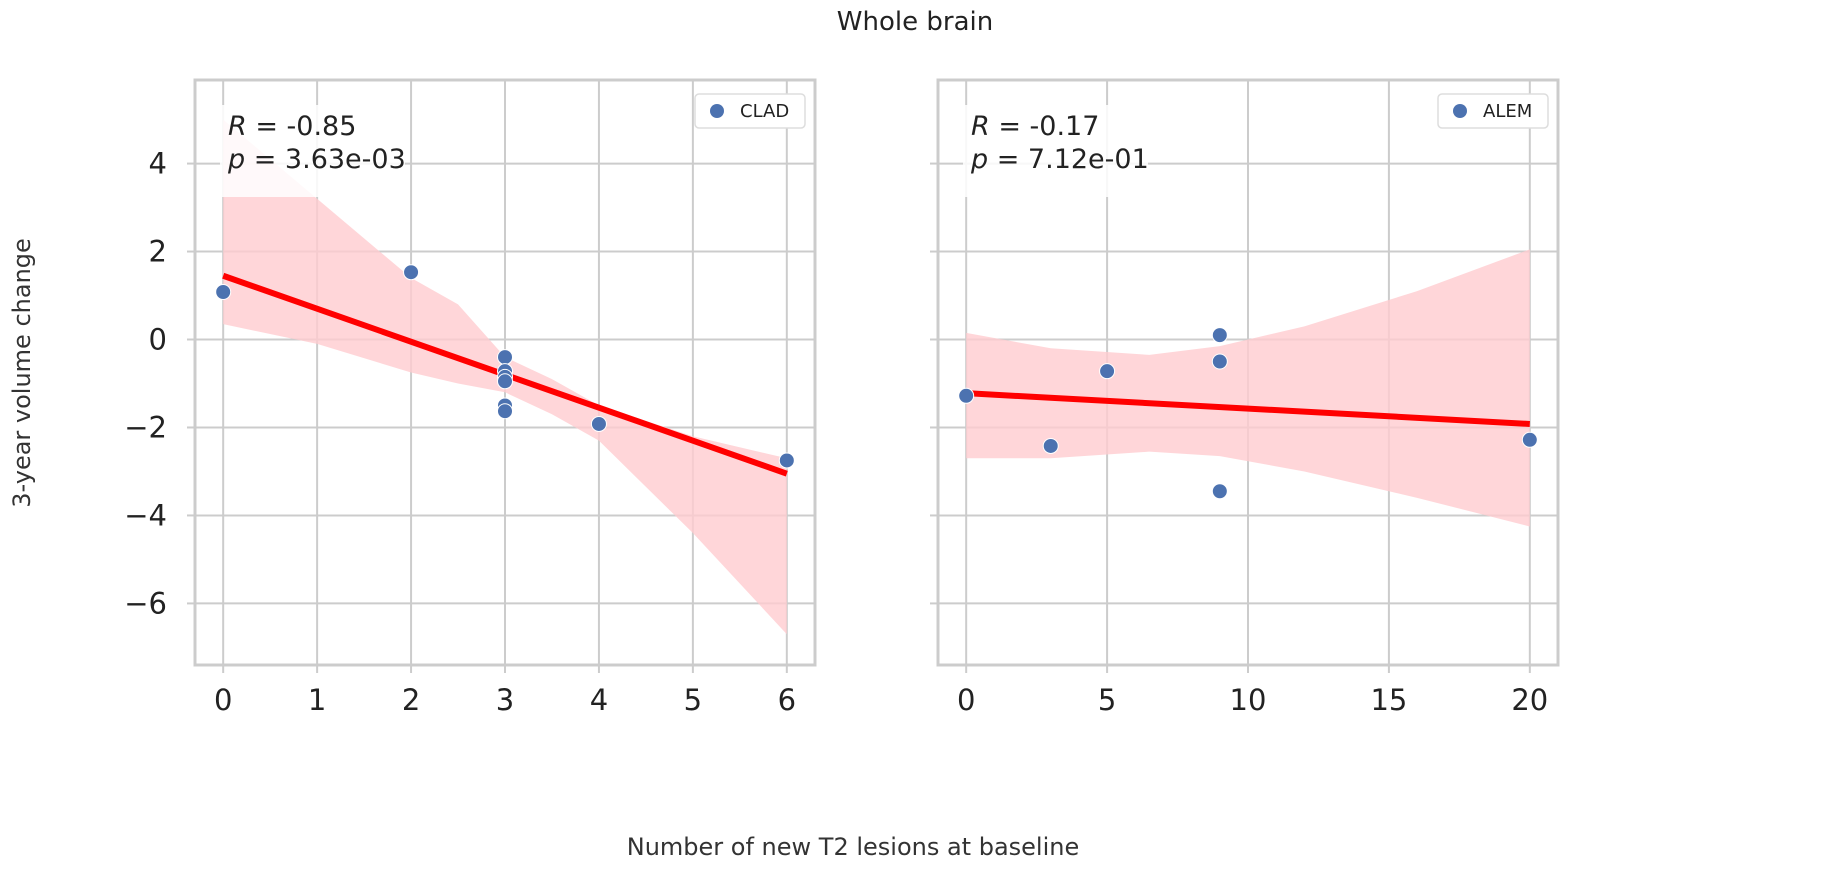 The height and width of the screenshot is (869, 1831). I want to click on x-tick-label: 1, so click(317, 700).